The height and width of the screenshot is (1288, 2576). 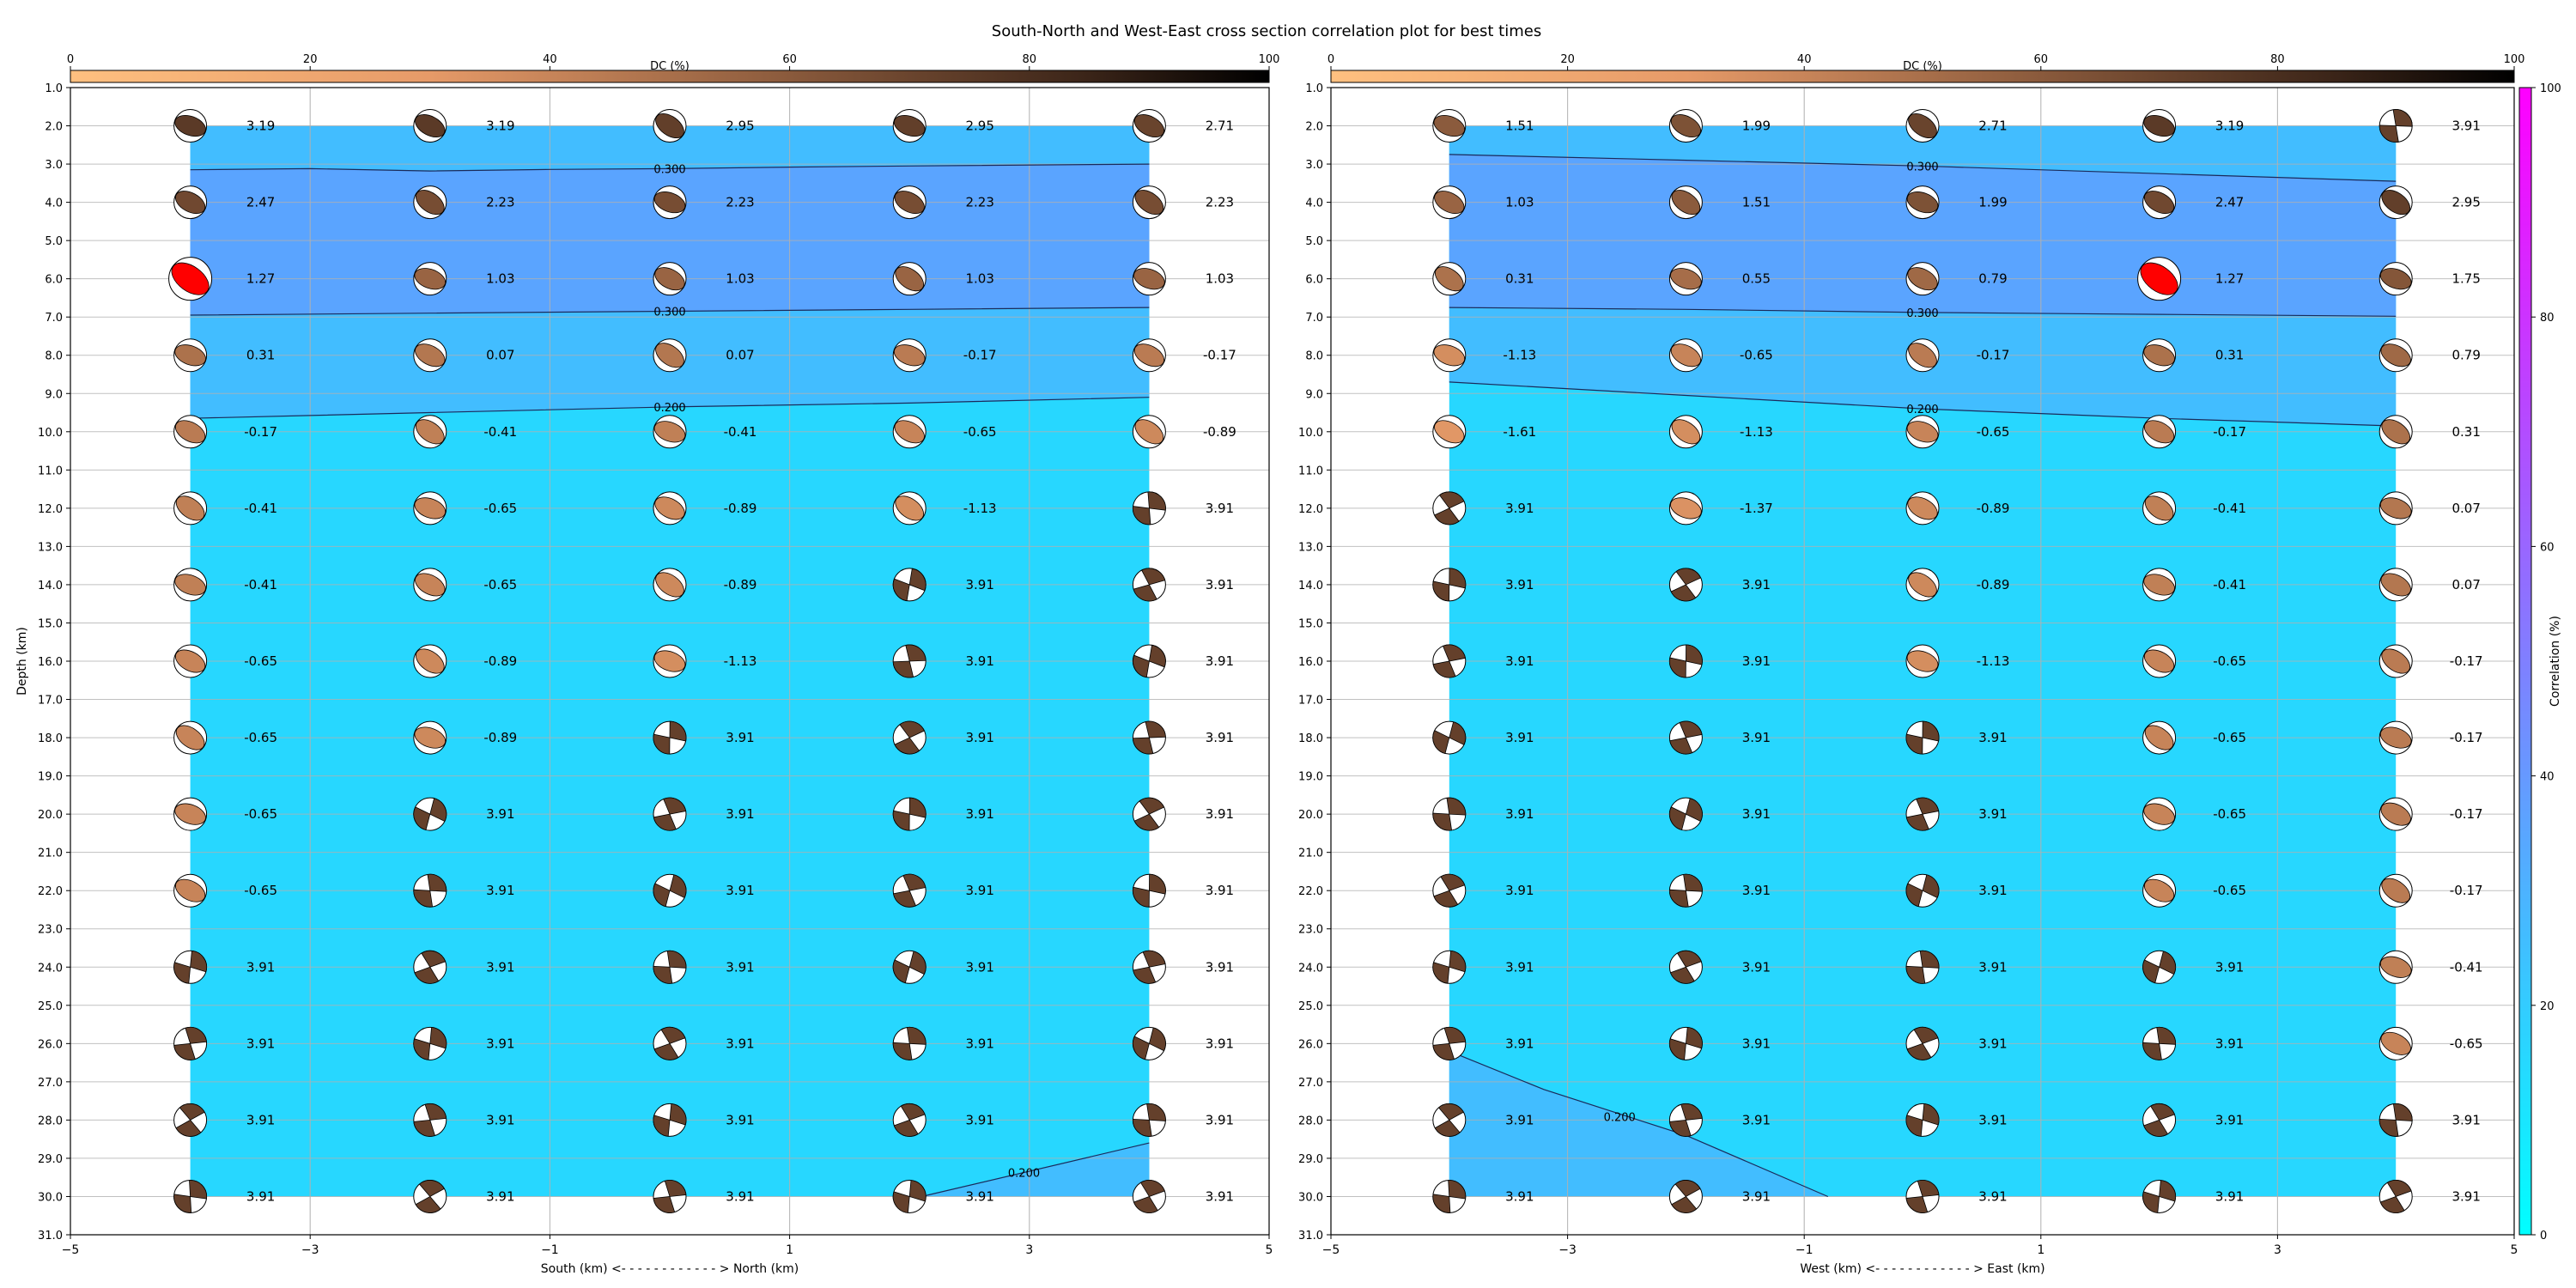 What do you see at coordinates (50, 1197) in the screenshot?
I see `y-tick-label: 30.0` at bounding box center [50, 1197].